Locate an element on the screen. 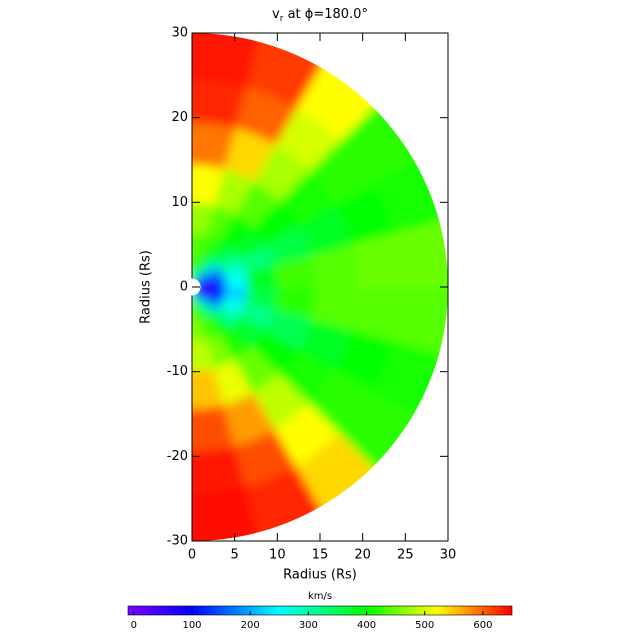 Image resolution: width=640 pixels, height=640 pixels. y-tick-label: -30 is located at coordinates (177, 541).